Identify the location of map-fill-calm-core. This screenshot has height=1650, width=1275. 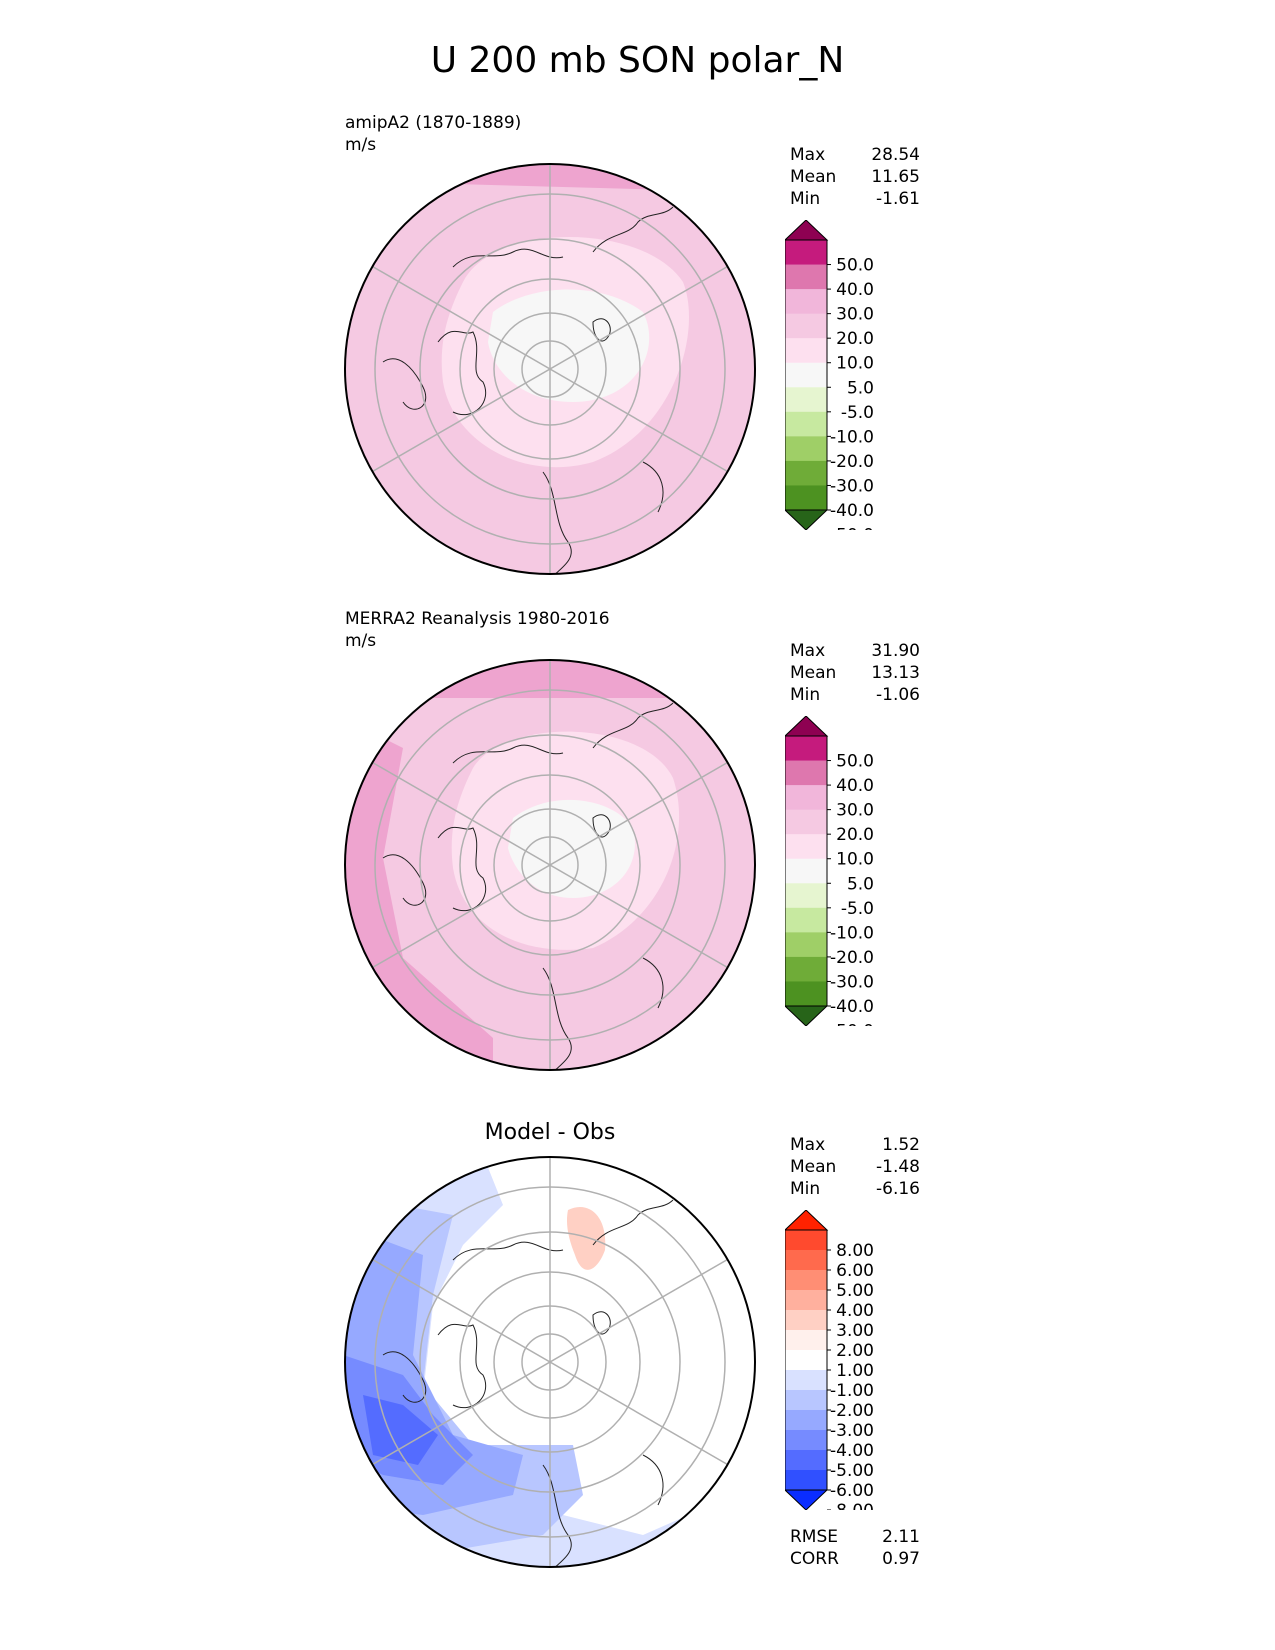
(571, 848).